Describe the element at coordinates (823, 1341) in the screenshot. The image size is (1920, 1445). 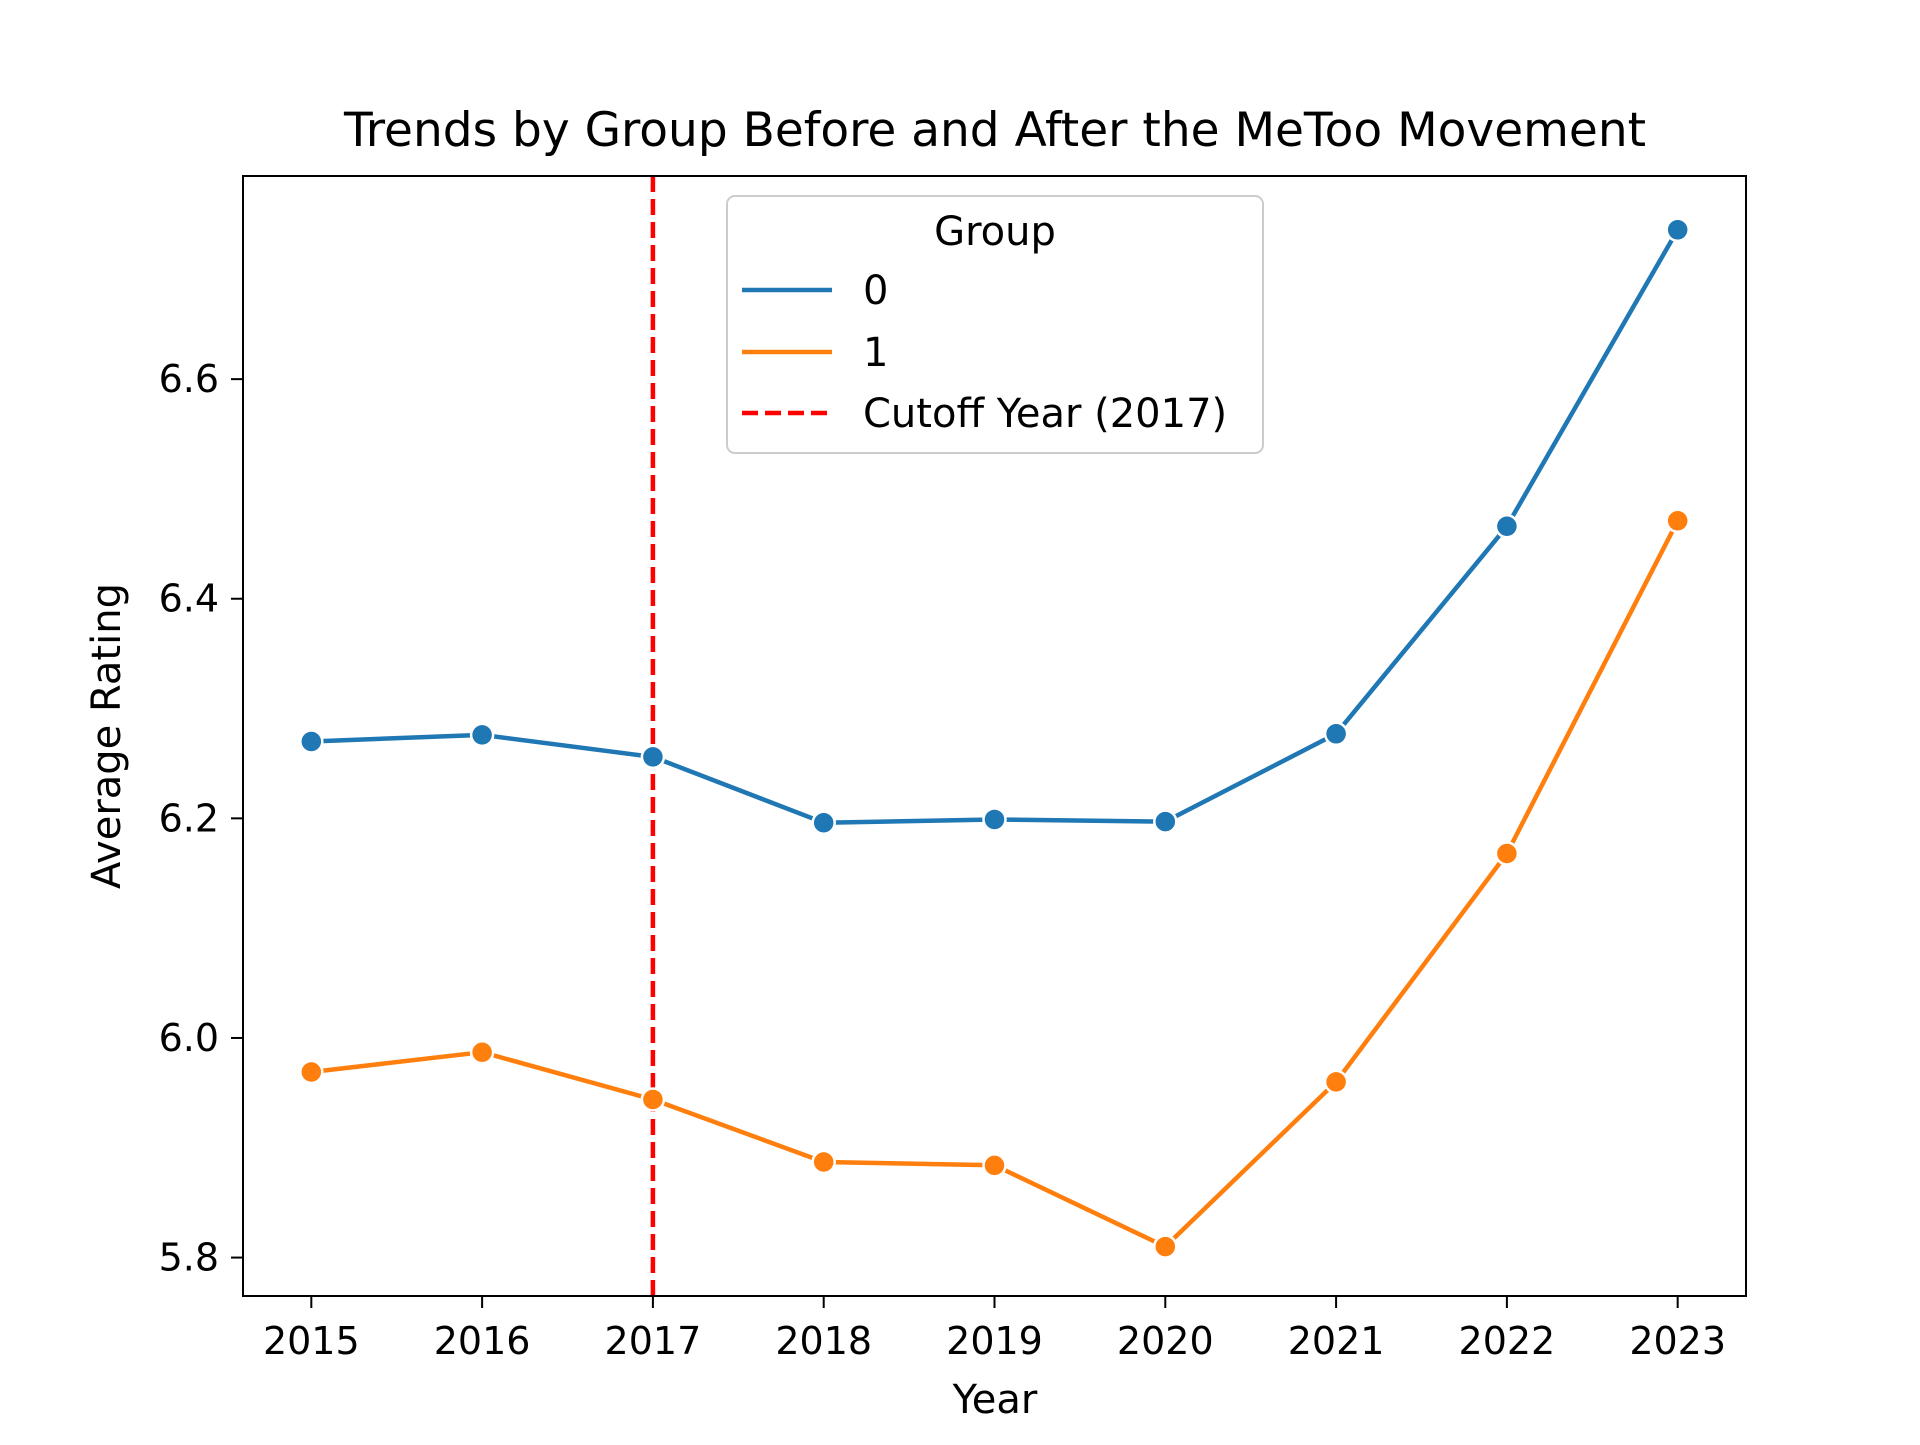
I see `x-tick-label: 2018` at that location.